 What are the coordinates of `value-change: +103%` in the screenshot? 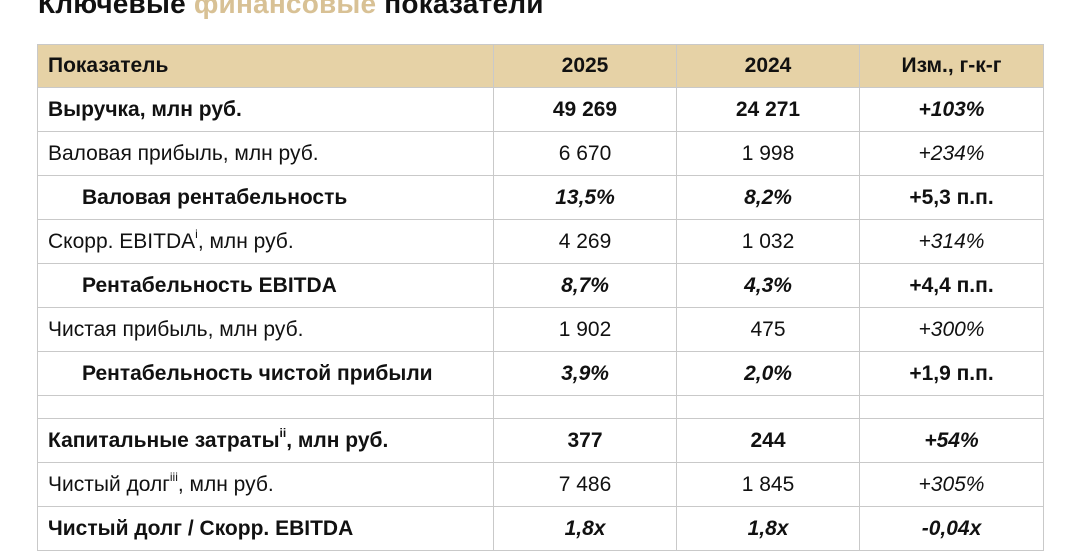 It's located at (951, 109).